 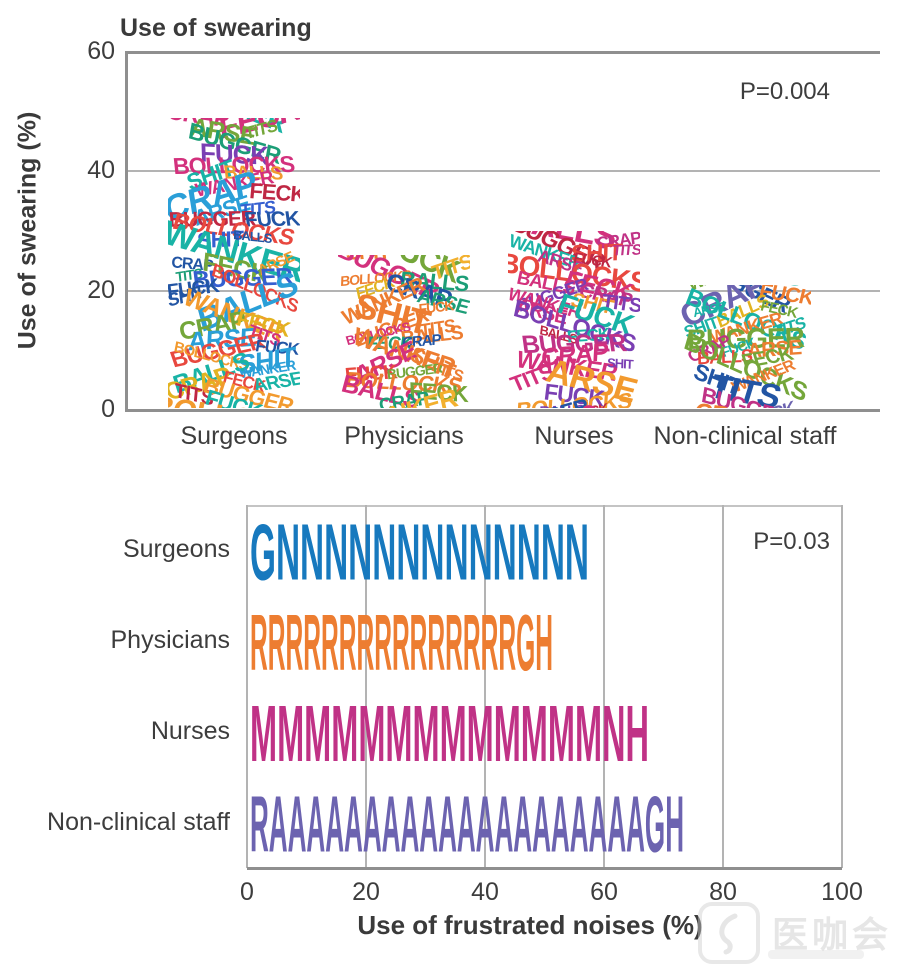 What do you see at coordinates (170, 640) in the screenshot?
I see `row-label-1: Physicians` at bounding box center [170, 640].